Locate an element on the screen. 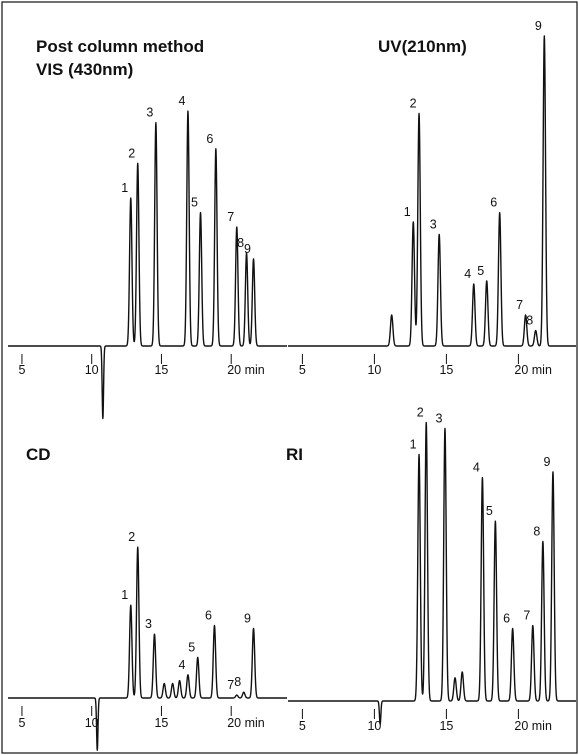 This screenshot has width=579, height=755. panel-title: RI is located at coordinates (294, 454).